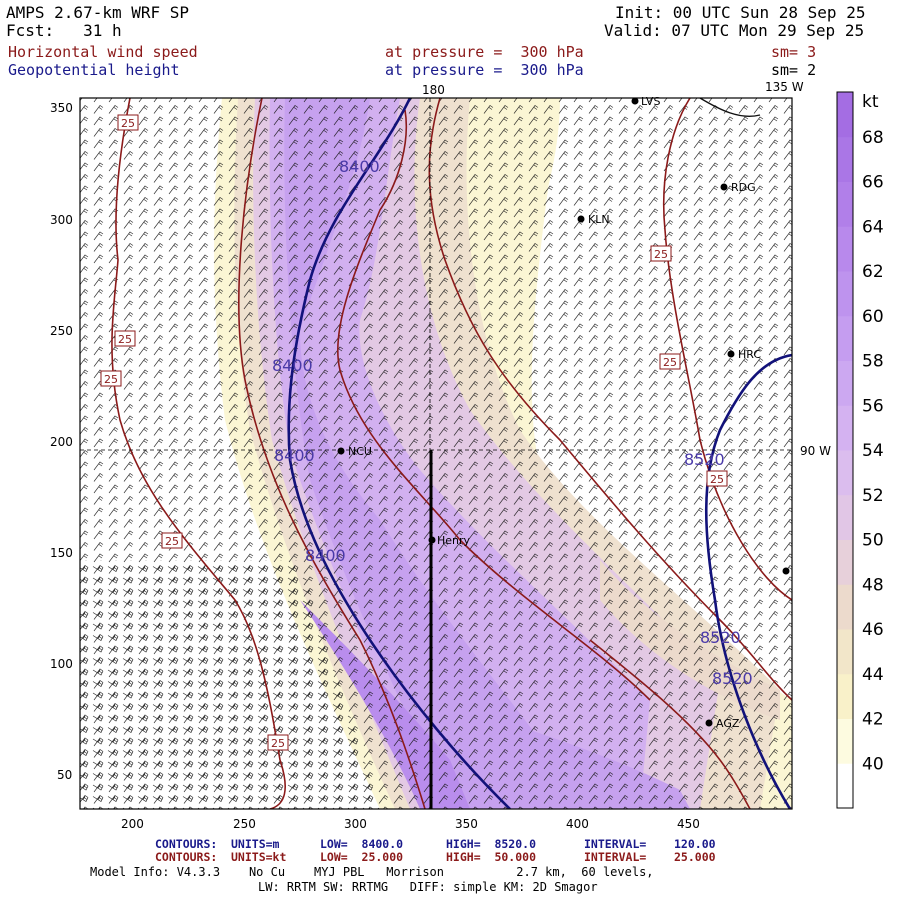 Image resolution: width=900 pixels, height=900 pixels. I want to click on meridian-90w-label: 90 W, so click(815, 451).